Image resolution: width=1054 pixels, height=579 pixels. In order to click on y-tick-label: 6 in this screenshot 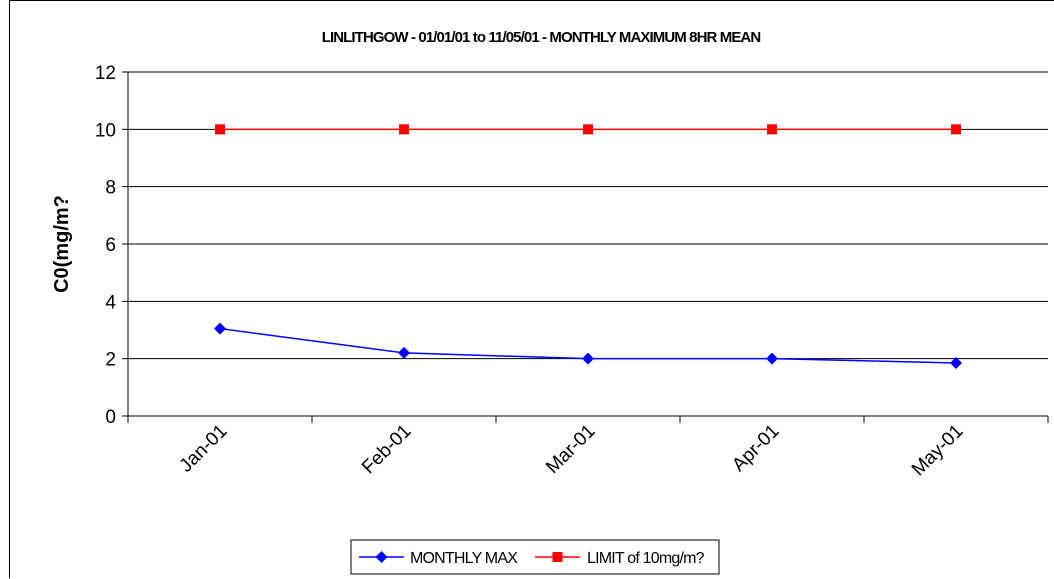, I will do `click(110, 245)`.